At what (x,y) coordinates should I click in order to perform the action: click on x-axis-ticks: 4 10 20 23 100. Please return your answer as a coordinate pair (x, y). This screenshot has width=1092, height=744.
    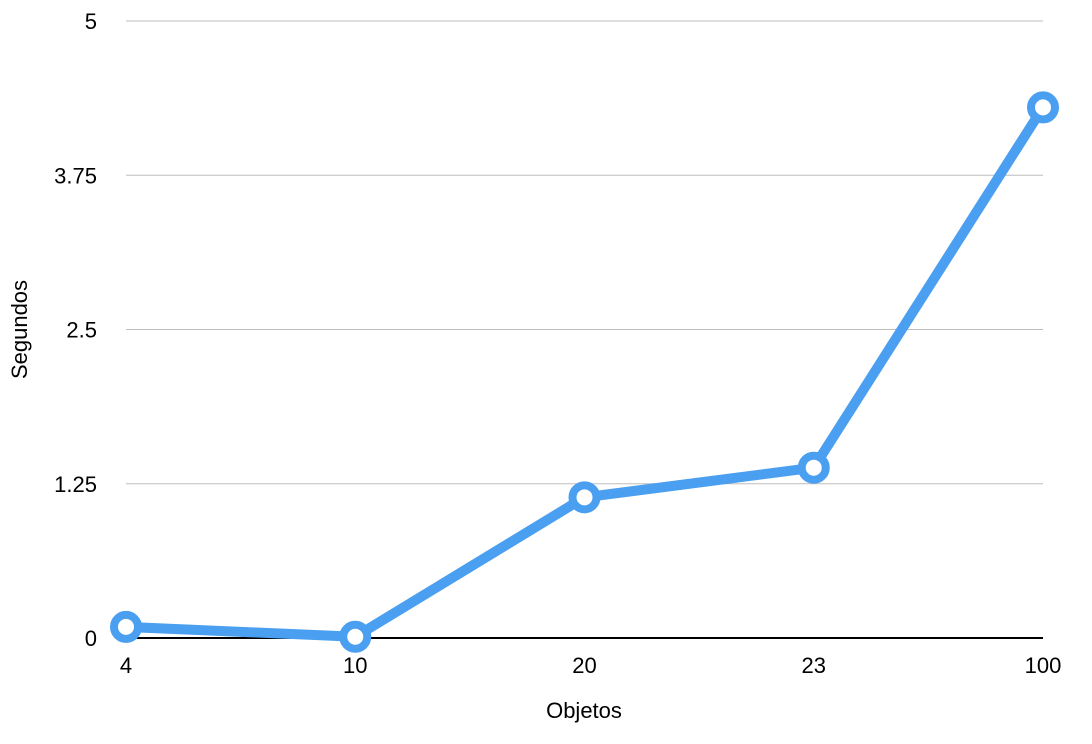
    Looking at the image, I should click on (590, 665).